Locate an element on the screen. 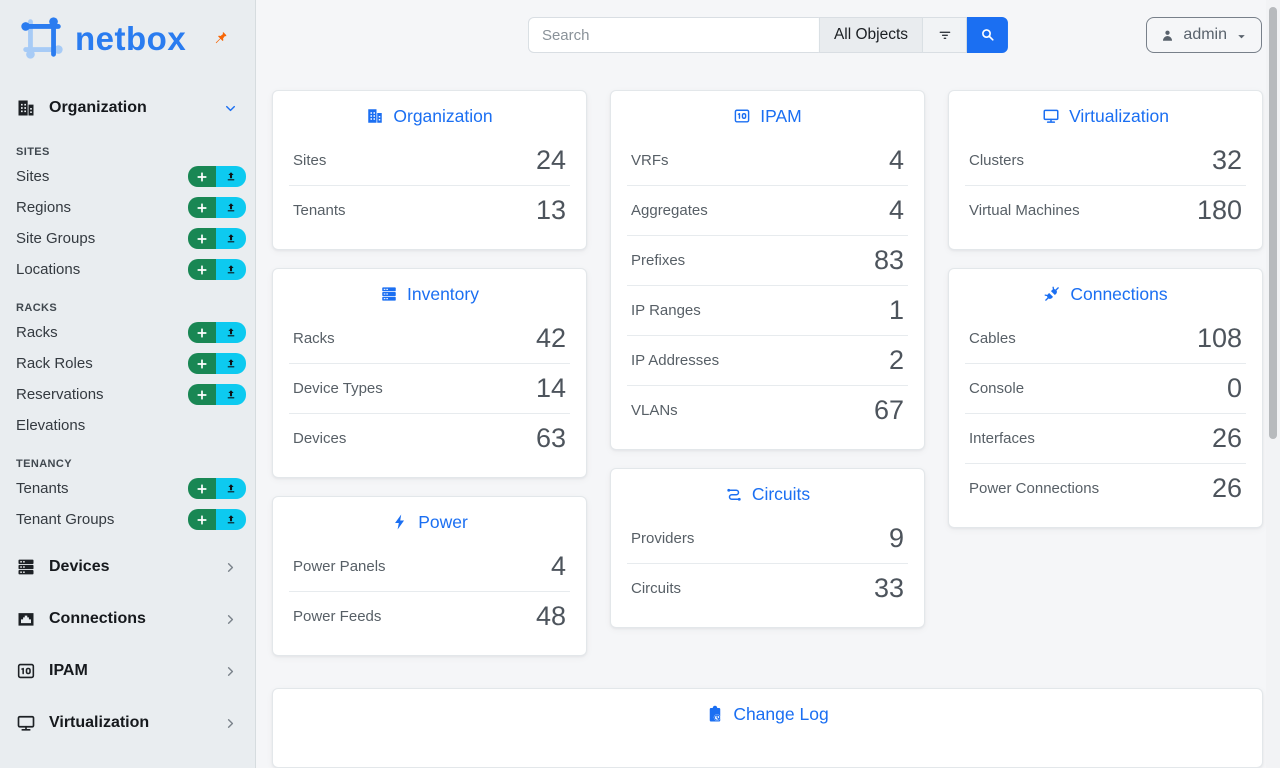  sidebar-menu-ipam: IPAM is located at coordinates (127, 671).